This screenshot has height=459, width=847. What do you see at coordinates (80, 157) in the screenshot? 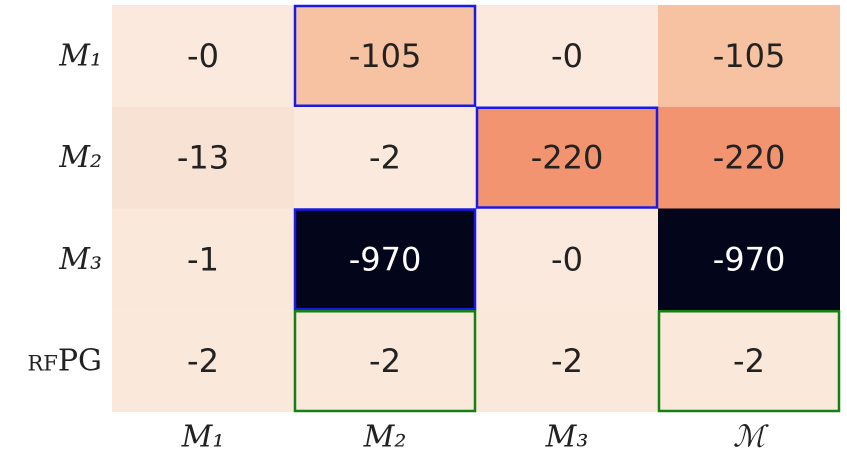
I see `row-label: M₂` at bounding box center [80, 157].